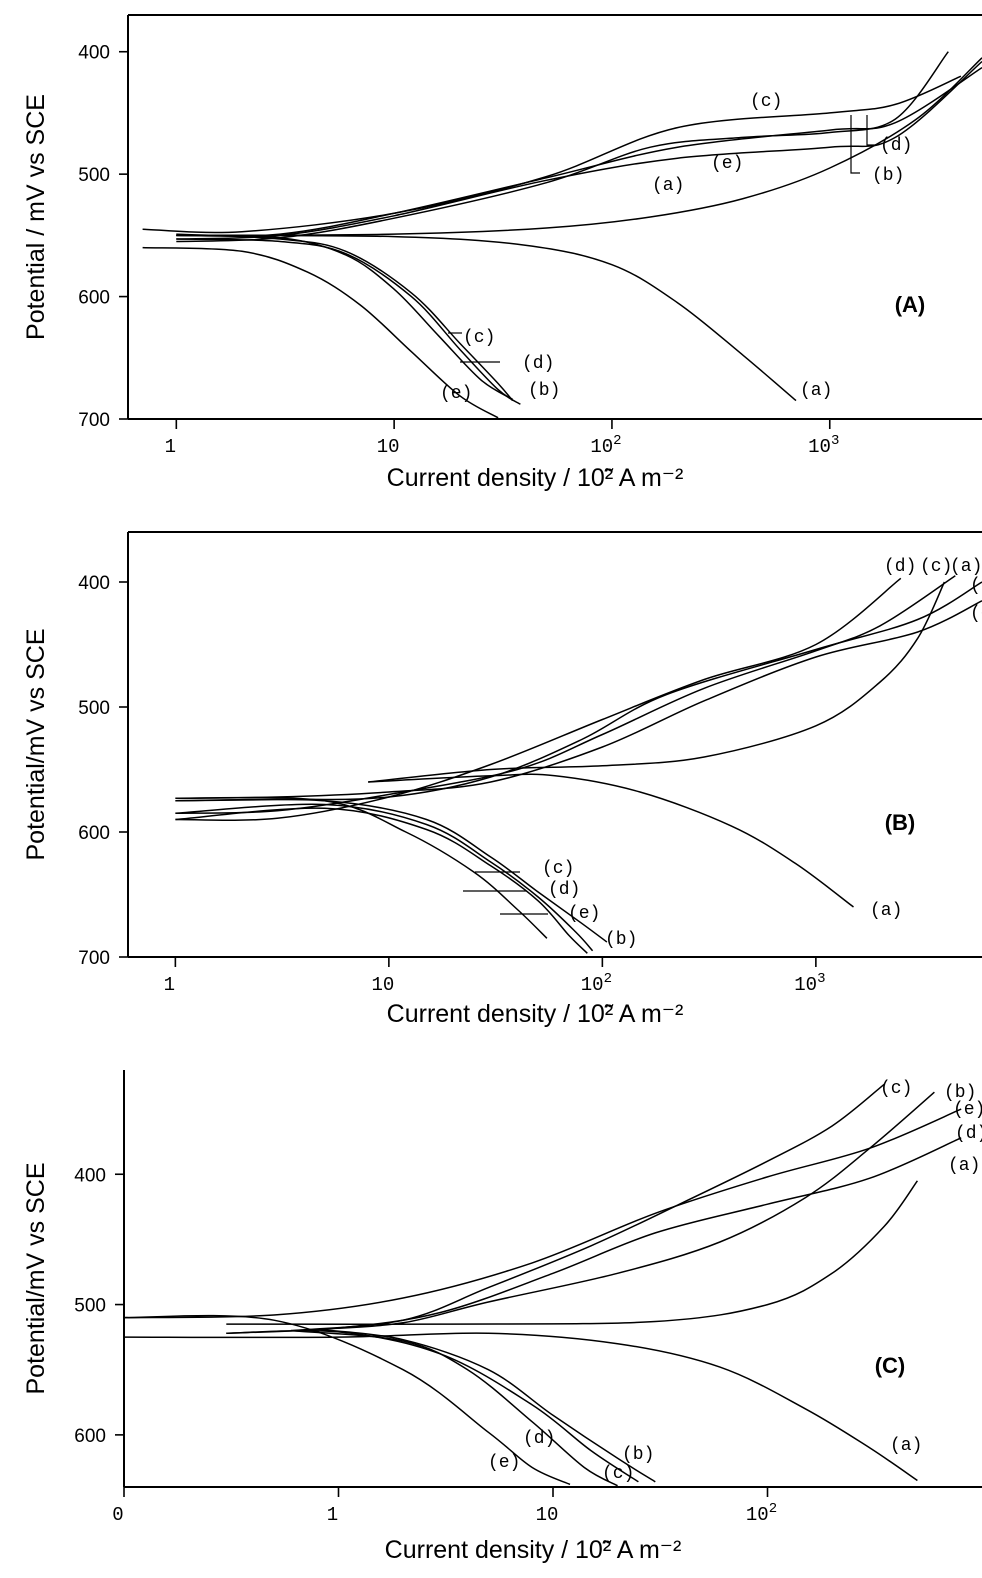 This screenshot has width=982, height=1578. I want to click on panel-label: (A), so click(910, 304).